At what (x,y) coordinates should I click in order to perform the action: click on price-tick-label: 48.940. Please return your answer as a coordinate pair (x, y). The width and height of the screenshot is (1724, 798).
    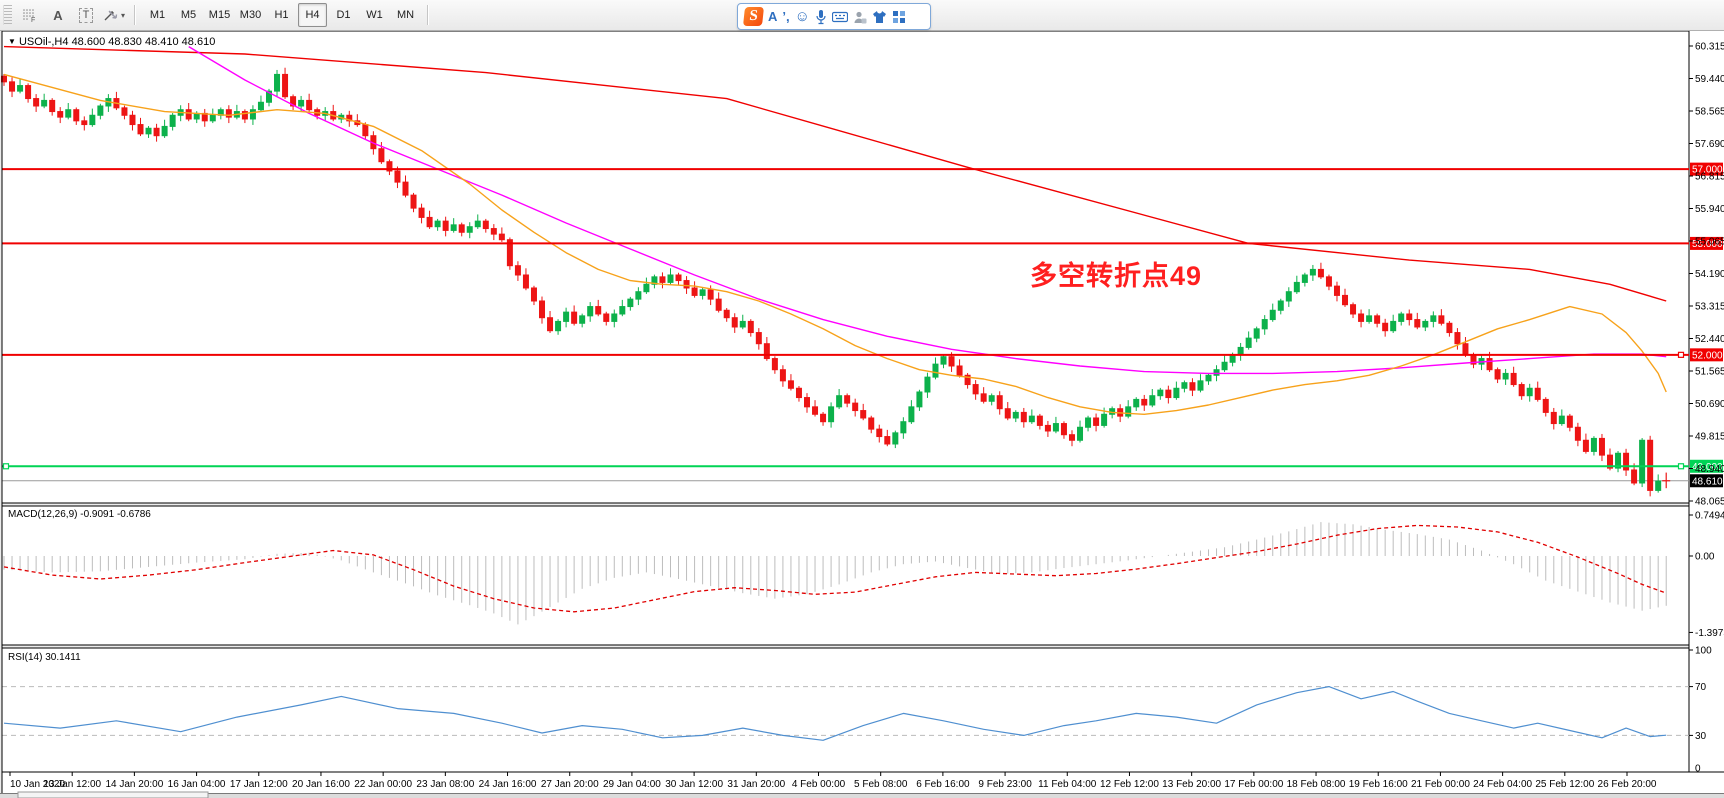
    Looking at the image, I should click on (1709, 469).